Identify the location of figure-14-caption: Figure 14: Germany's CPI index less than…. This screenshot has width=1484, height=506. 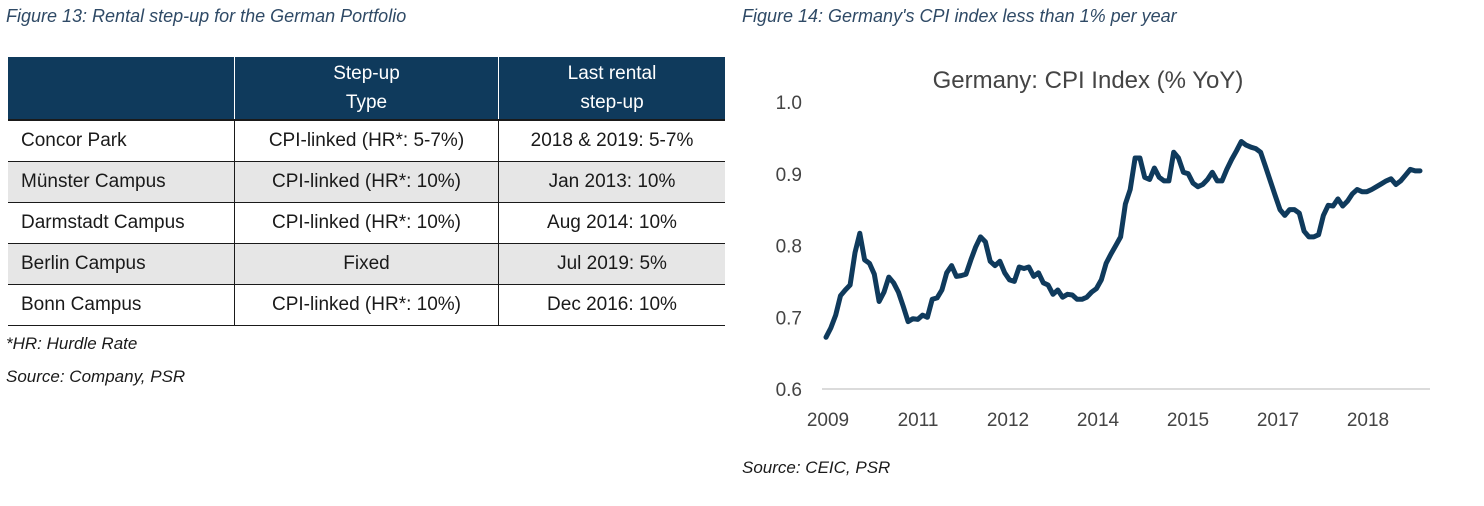
(959, 16).